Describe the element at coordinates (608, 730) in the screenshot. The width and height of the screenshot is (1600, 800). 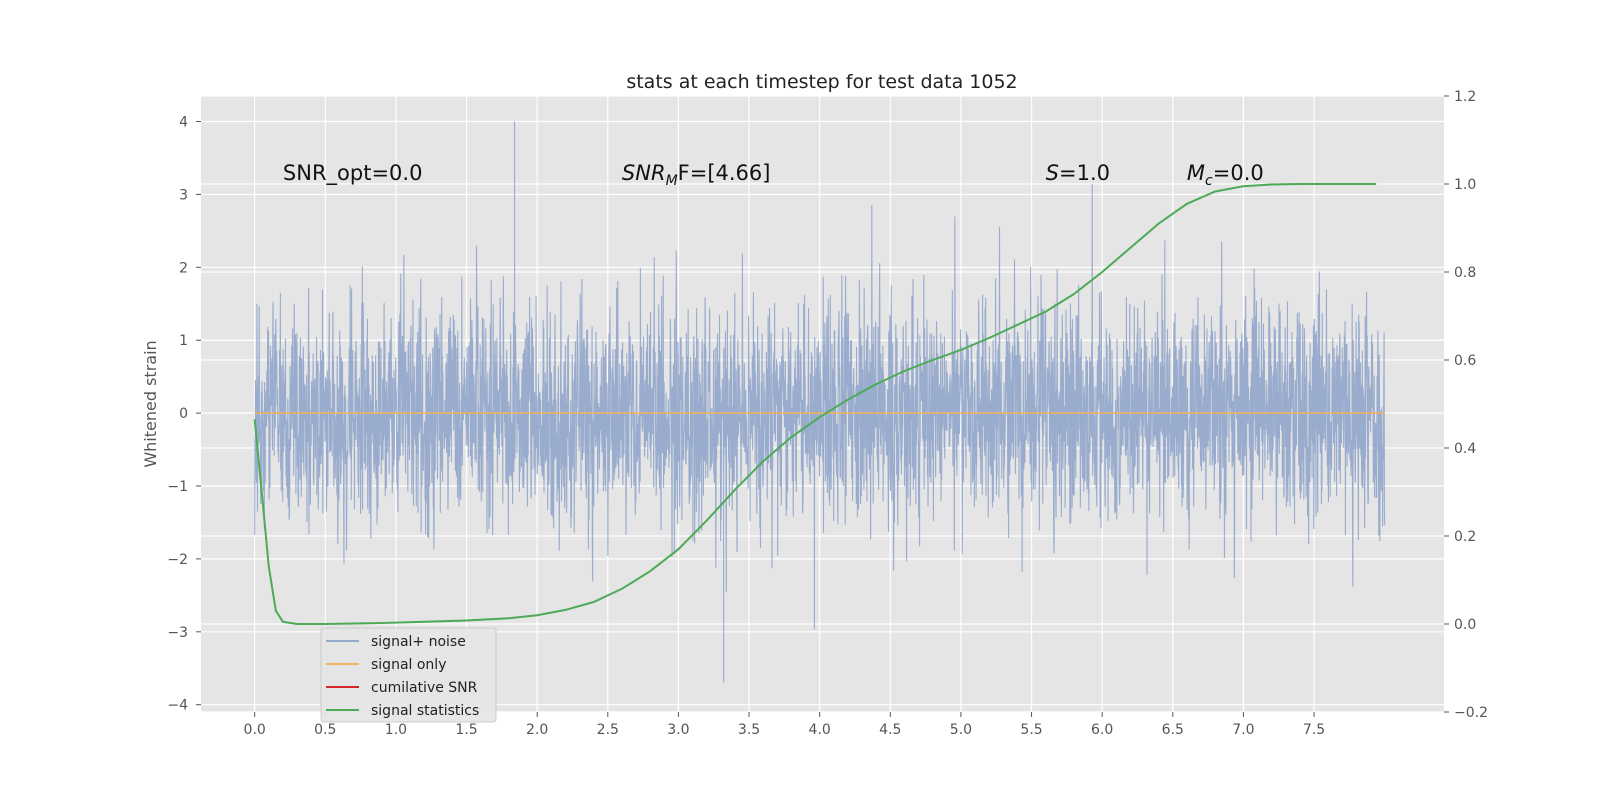
I see `x-tick-label: 2.5` at that location.